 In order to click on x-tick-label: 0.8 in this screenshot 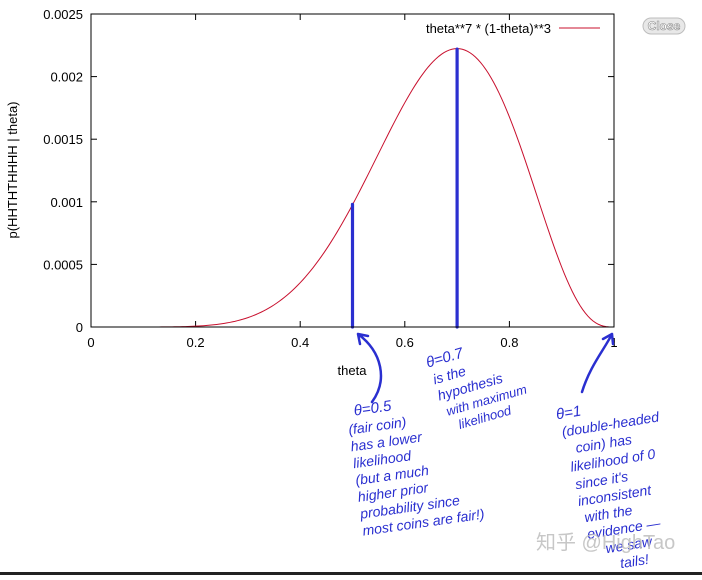, I will do `click(509, 342)`.